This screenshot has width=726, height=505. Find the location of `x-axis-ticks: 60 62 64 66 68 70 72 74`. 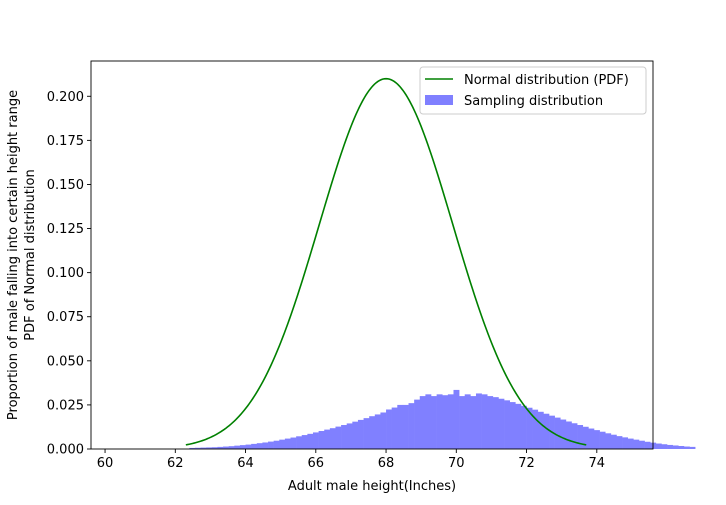

x-axis-ticks: 60 62 64 66 68 70 72 74 is located at coordinates (351, 460).